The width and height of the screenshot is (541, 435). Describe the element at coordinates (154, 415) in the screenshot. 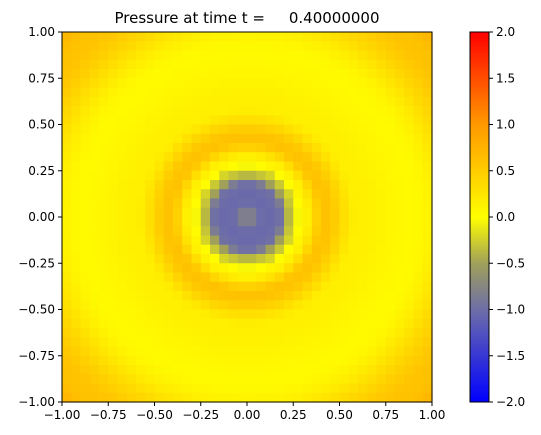

I see `x-tick-label: −0.50` at that location.